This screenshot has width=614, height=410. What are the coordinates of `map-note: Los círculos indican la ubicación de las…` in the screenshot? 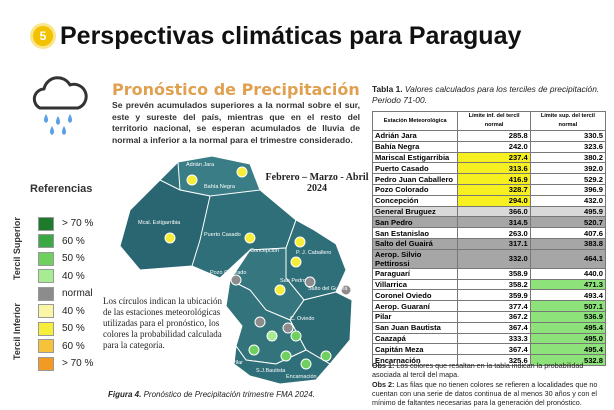 It's located at (162, 323).